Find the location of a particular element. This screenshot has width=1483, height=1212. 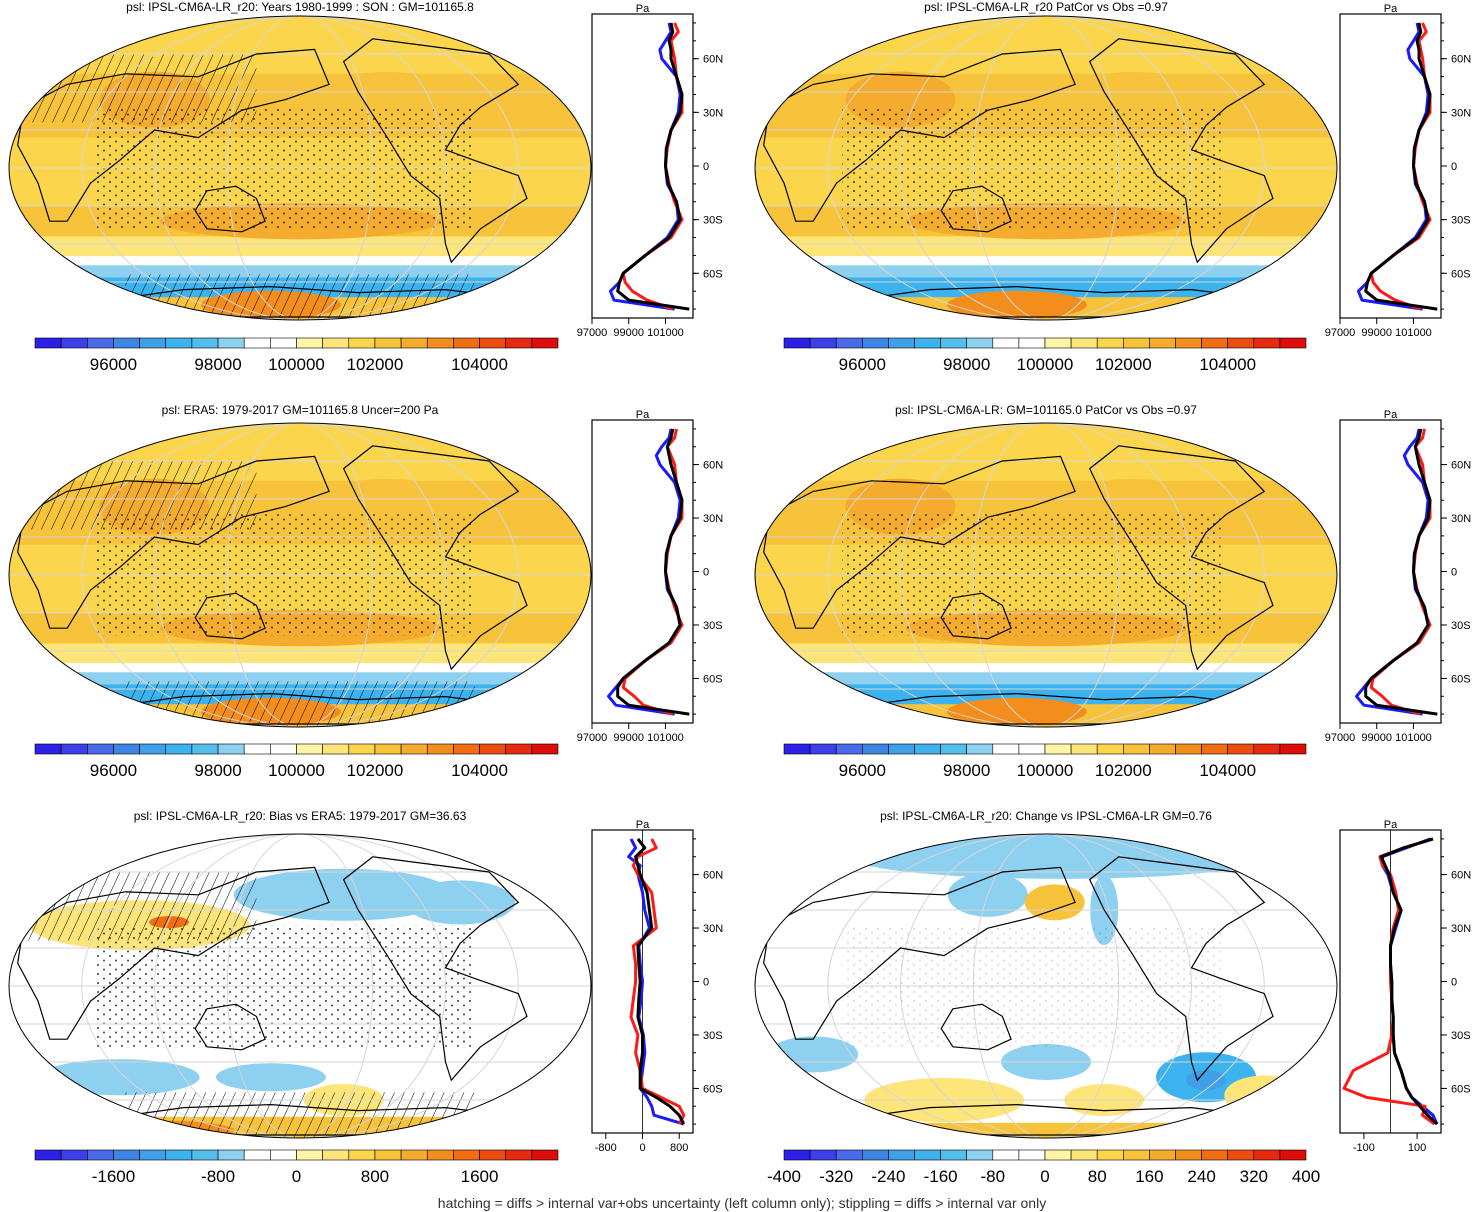

map-field is located at coordinates (300, 575).